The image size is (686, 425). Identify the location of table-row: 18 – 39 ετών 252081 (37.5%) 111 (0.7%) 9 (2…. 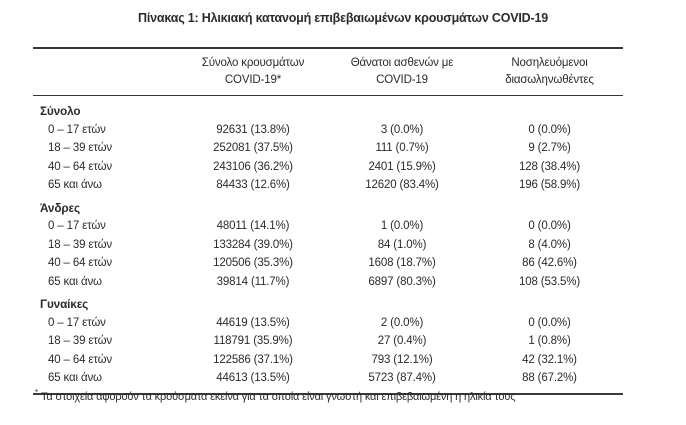
(328, 148).